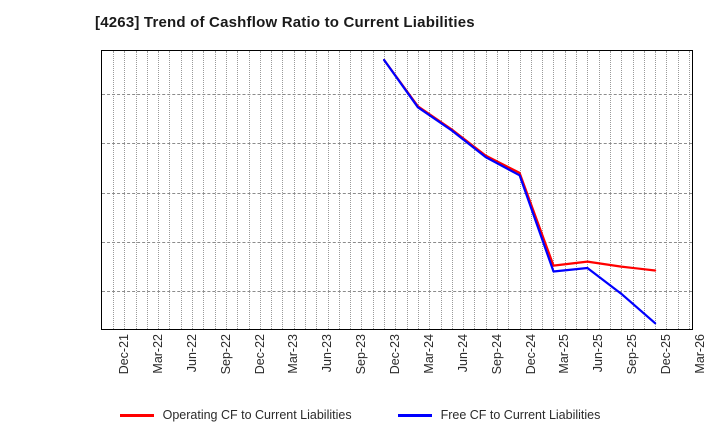 The width and height of the screenshot is (720, 440). Describe the element at coordinates (462, 353) in the screenshot. I see `x-axis-tick-label: Jun-24` at that location.